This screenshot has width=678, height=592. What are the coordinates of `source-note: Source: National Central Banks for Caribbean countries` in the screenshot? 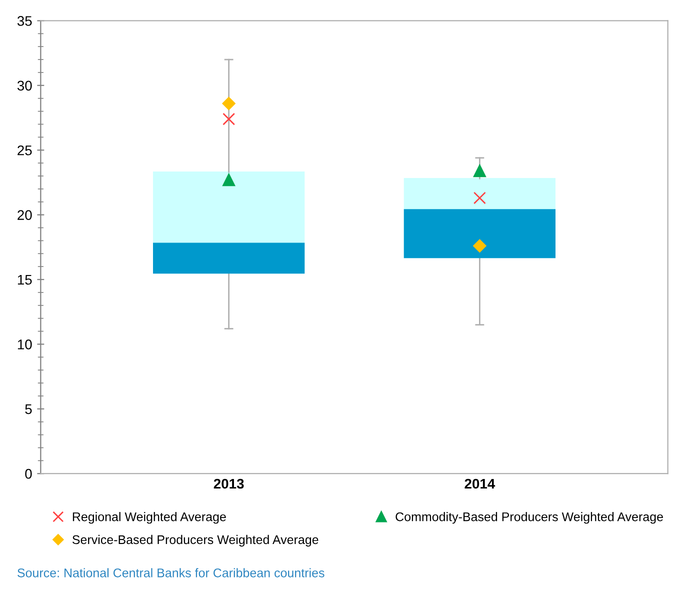 It's located at (171, 573).